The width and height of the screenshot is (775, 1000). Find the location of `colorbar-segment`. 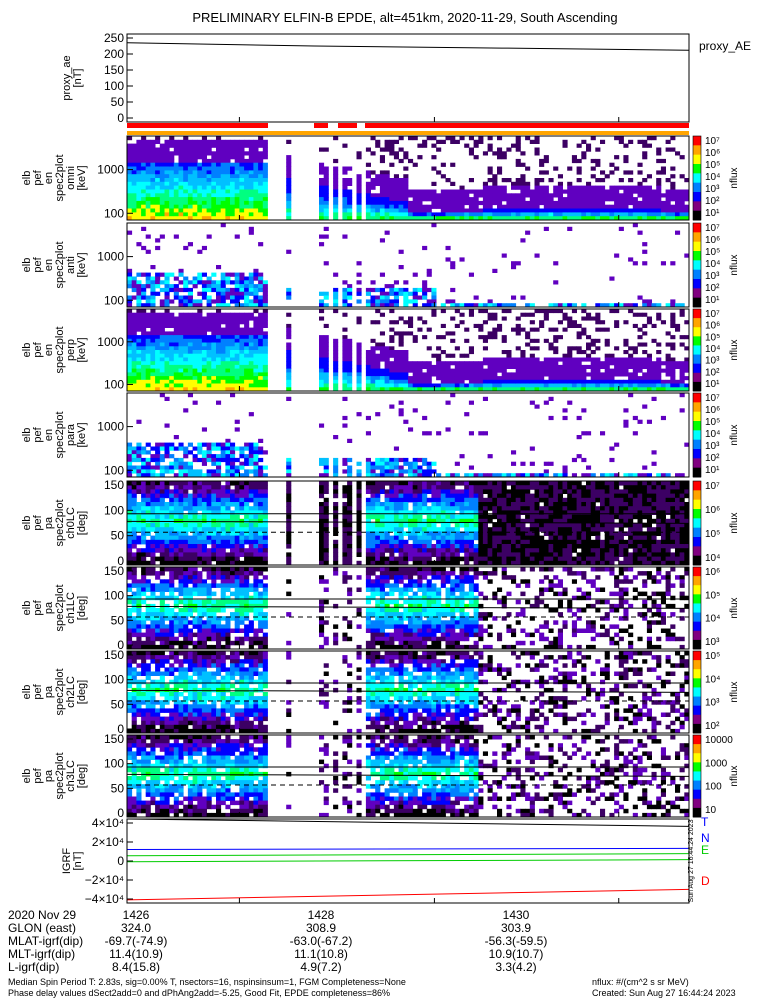

colorbar-segment is located at coordinates (697, 323).